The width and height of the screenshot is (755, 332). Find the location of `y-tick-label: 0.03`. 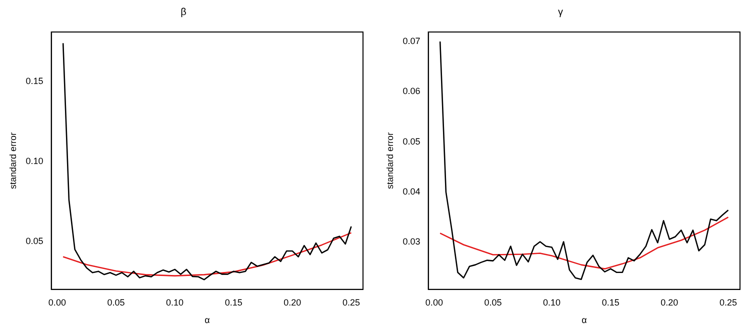

y-tick-label: 0.03 is located at coordinates (411, 241).